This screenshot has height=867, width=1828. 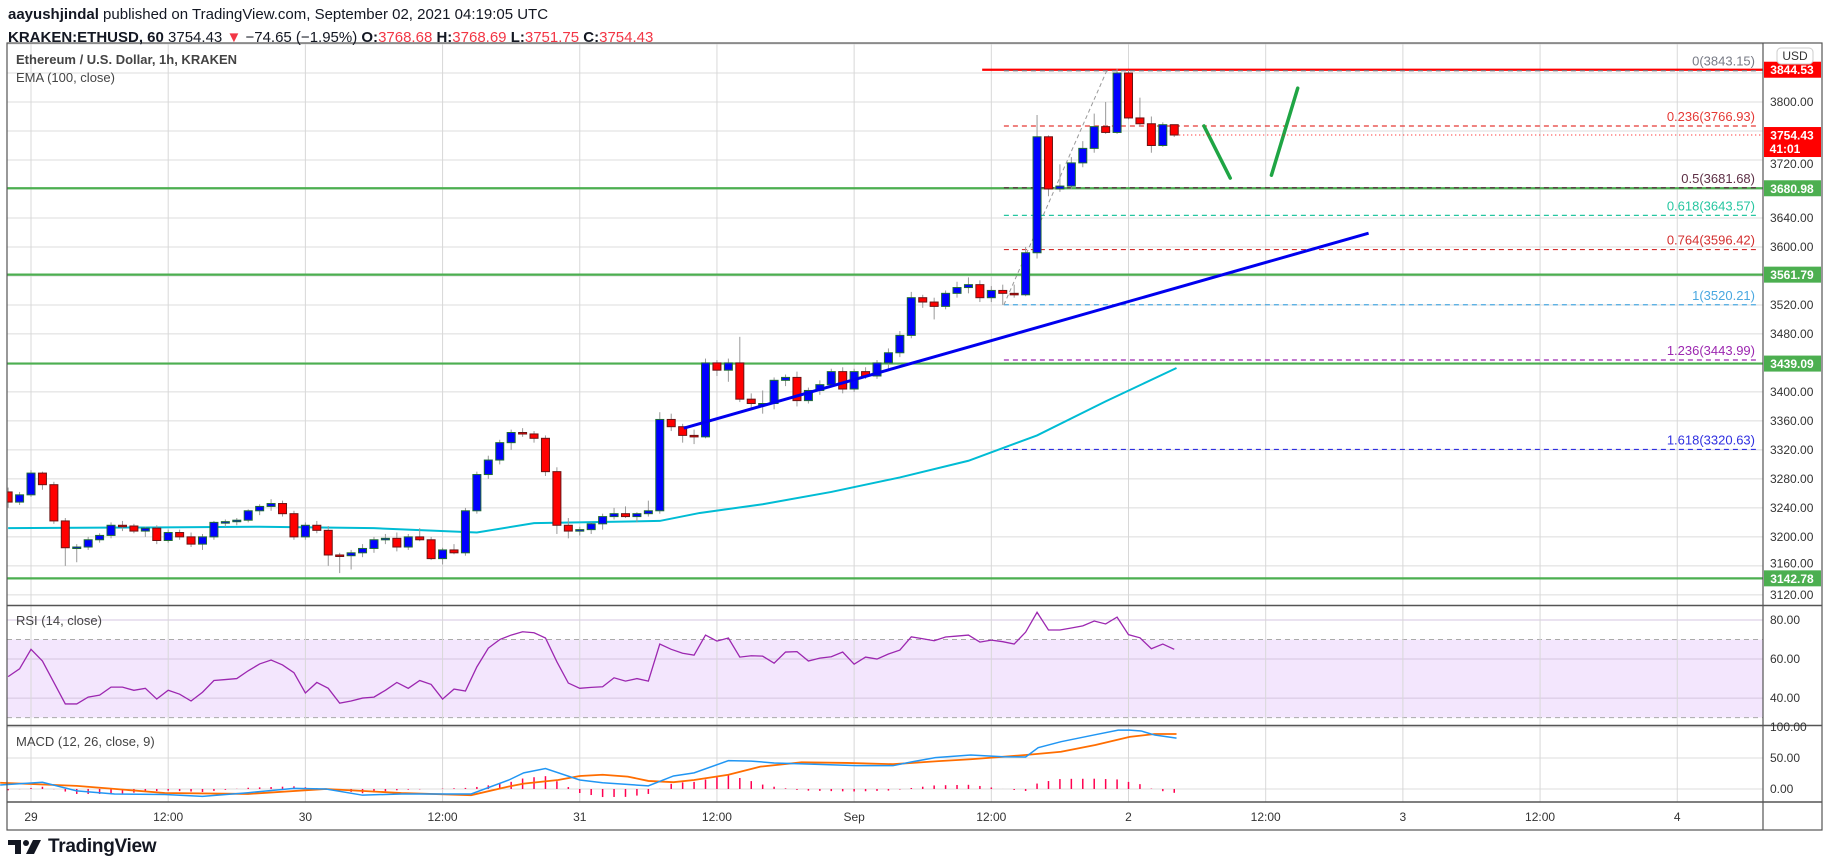 I want to click on price-tick-label: 3720.00, so click(x=1792, y=164).